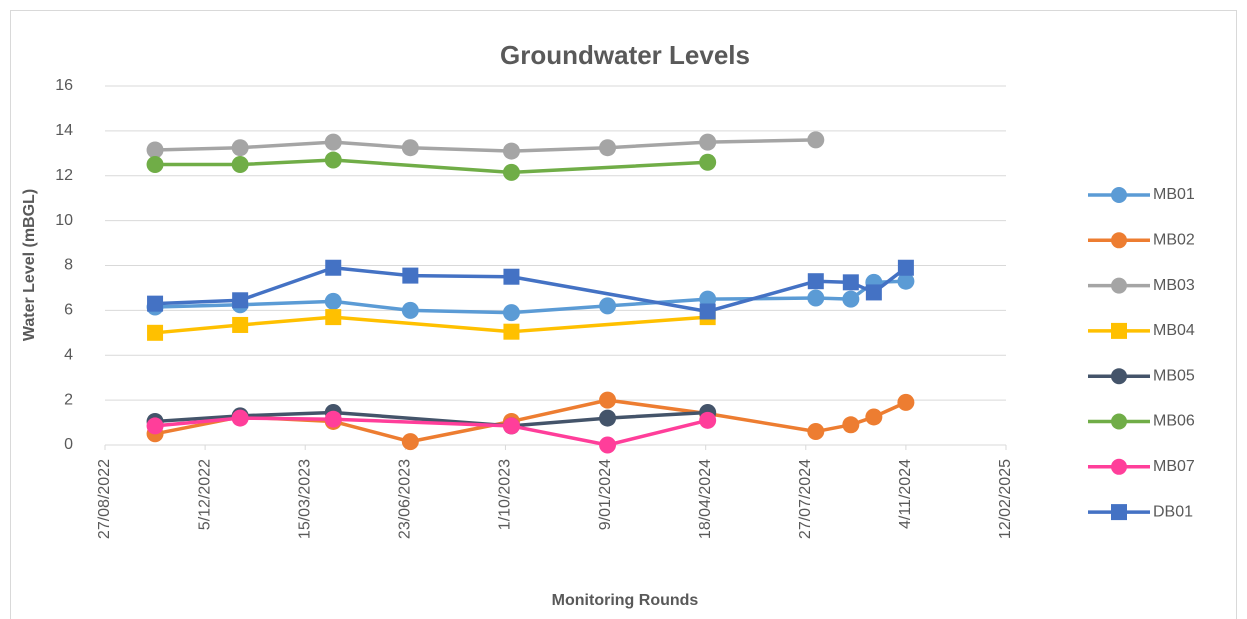  I want to click on x-tick-label: 18/04/2024, so click(705, 499).